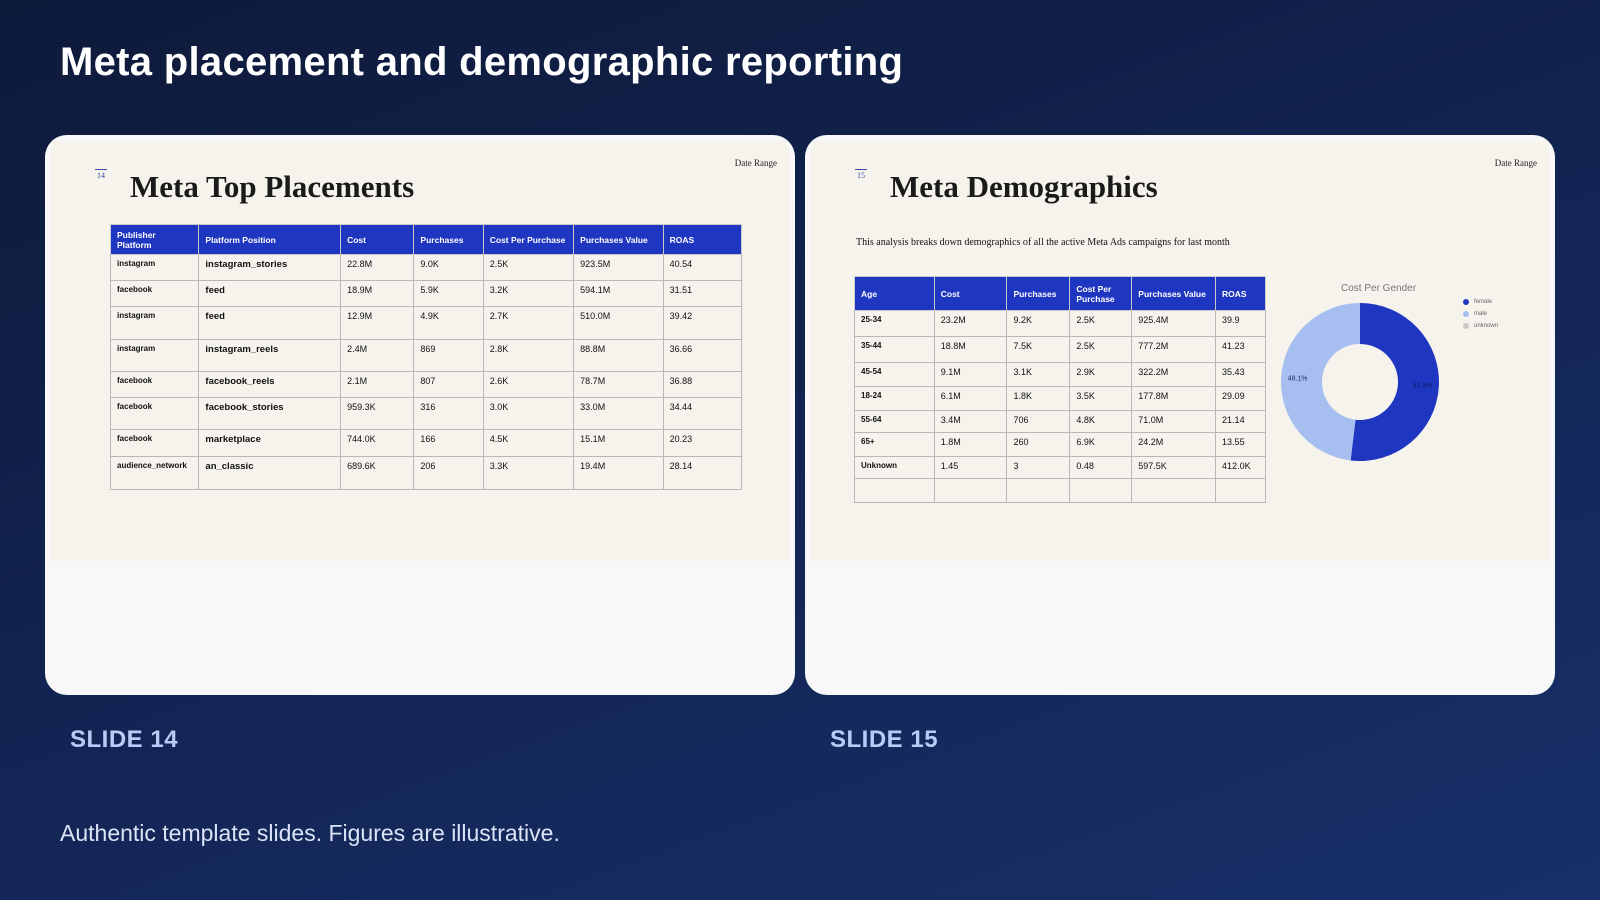 The height and width of the screenshot is (900, 1600). Describe the element at coordinates (894, 293) in the screenshot. I see `column-header: Age` at that location.